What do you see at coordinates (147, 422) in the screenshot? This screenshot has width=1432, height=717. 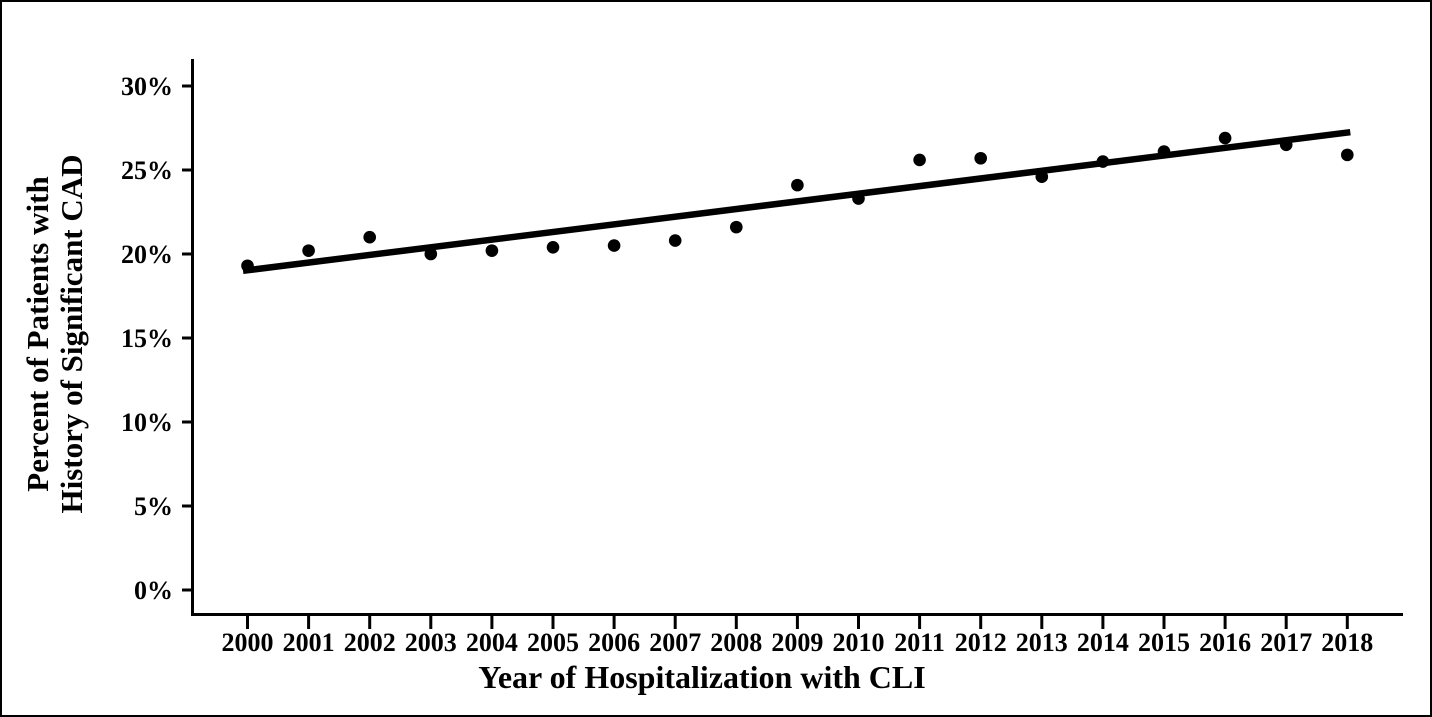 I see `y-tick-label: 10%` at bounding box center [147, 422].